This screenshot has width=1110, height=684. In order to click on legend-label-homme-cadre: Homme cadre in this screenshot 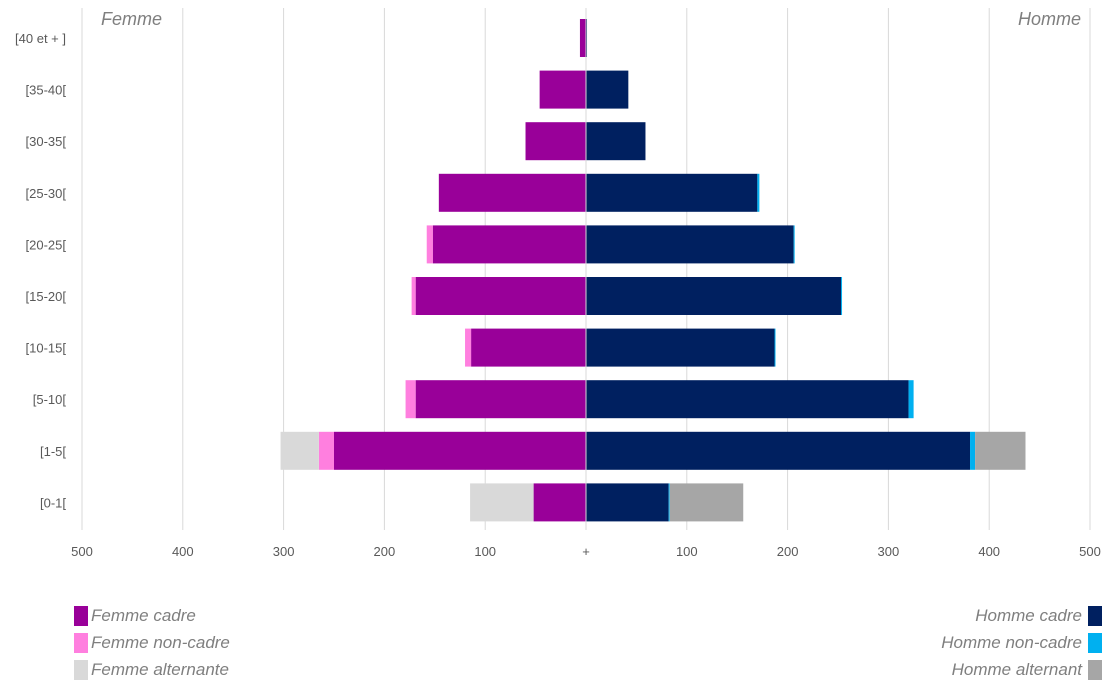, I will do `click(1028, 615)`.